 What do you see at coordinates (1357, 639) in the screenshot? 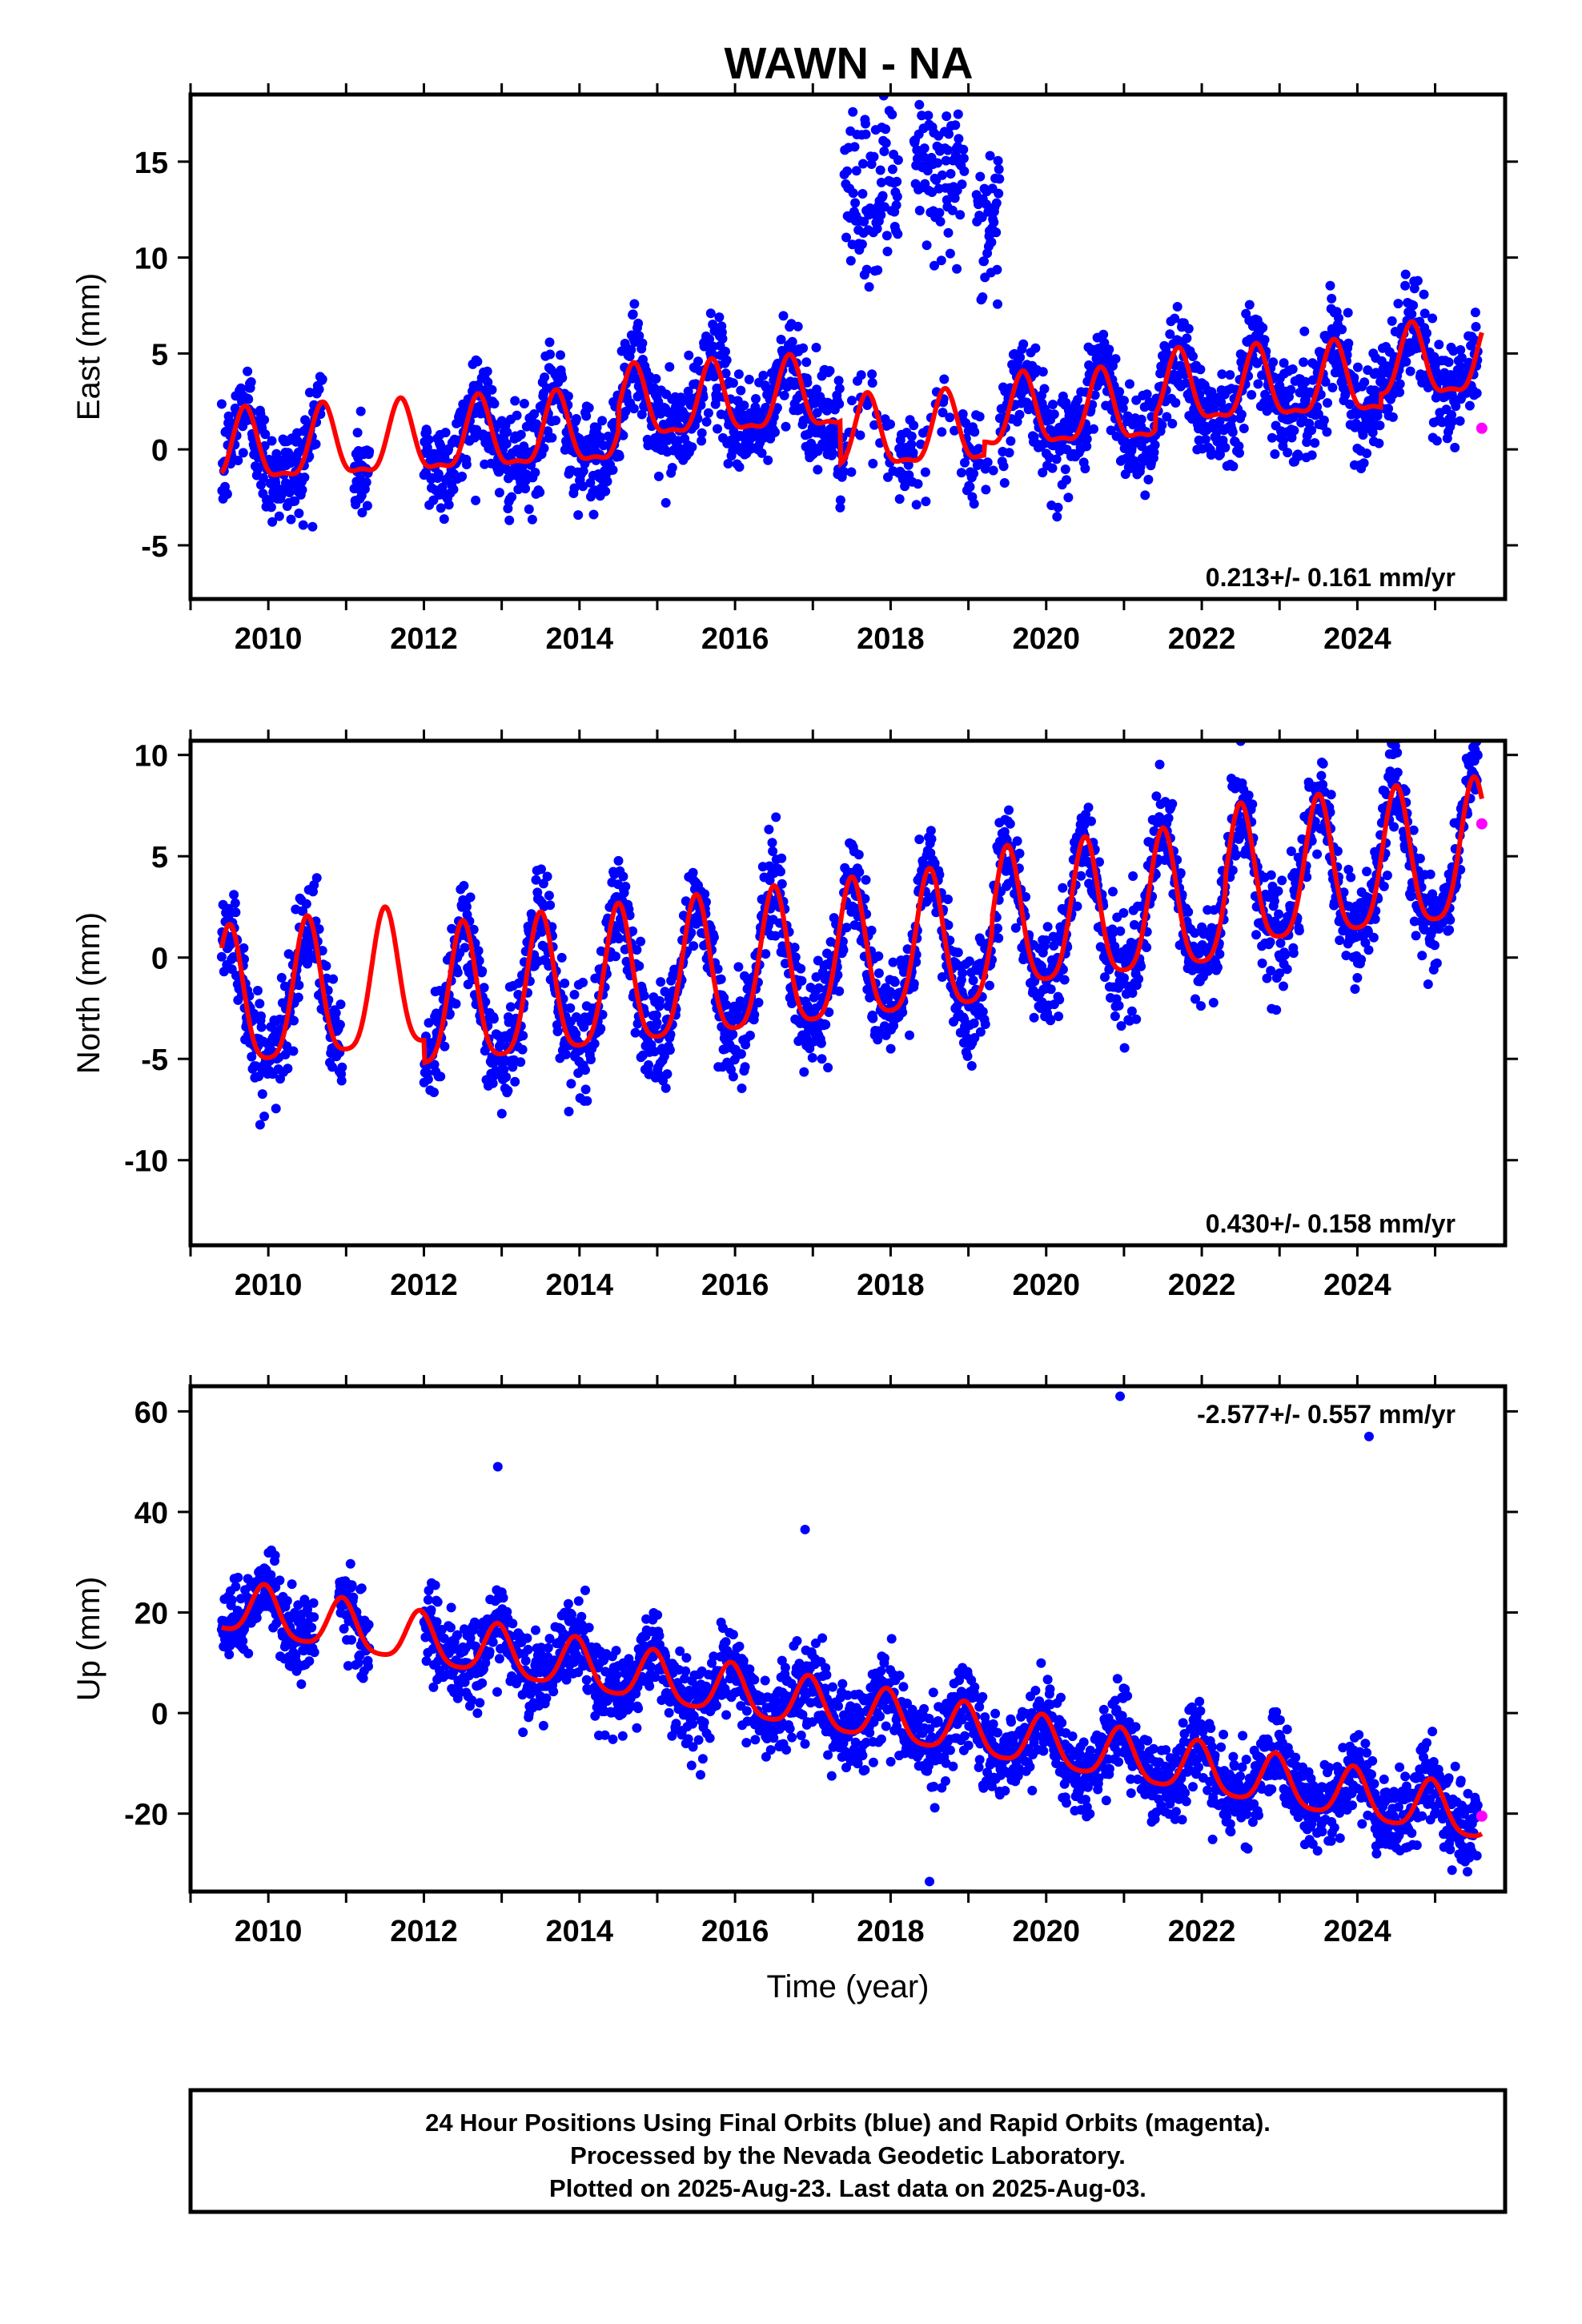
I see `x-tick-label: 2024` at bounding box center [1357, 639].